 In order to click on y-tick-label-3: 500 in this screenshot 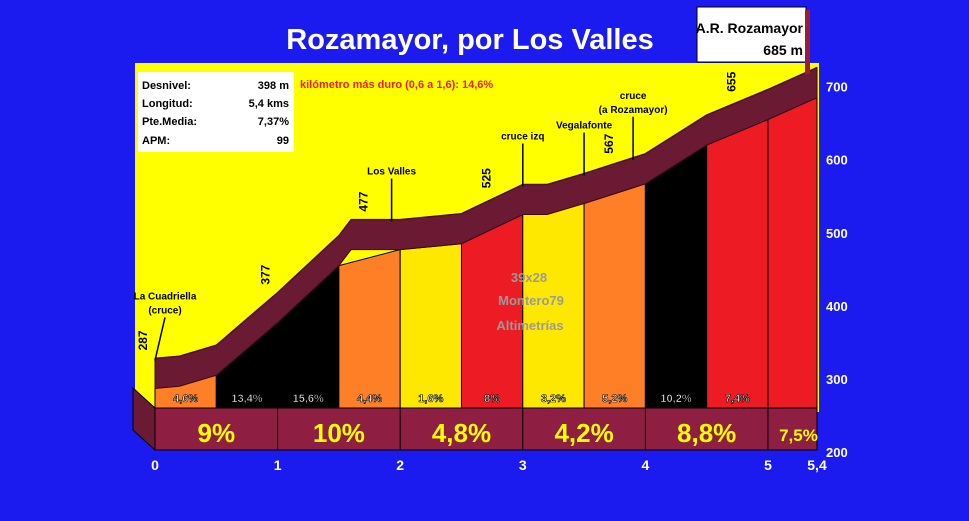, I will do `click(837, 233)`.